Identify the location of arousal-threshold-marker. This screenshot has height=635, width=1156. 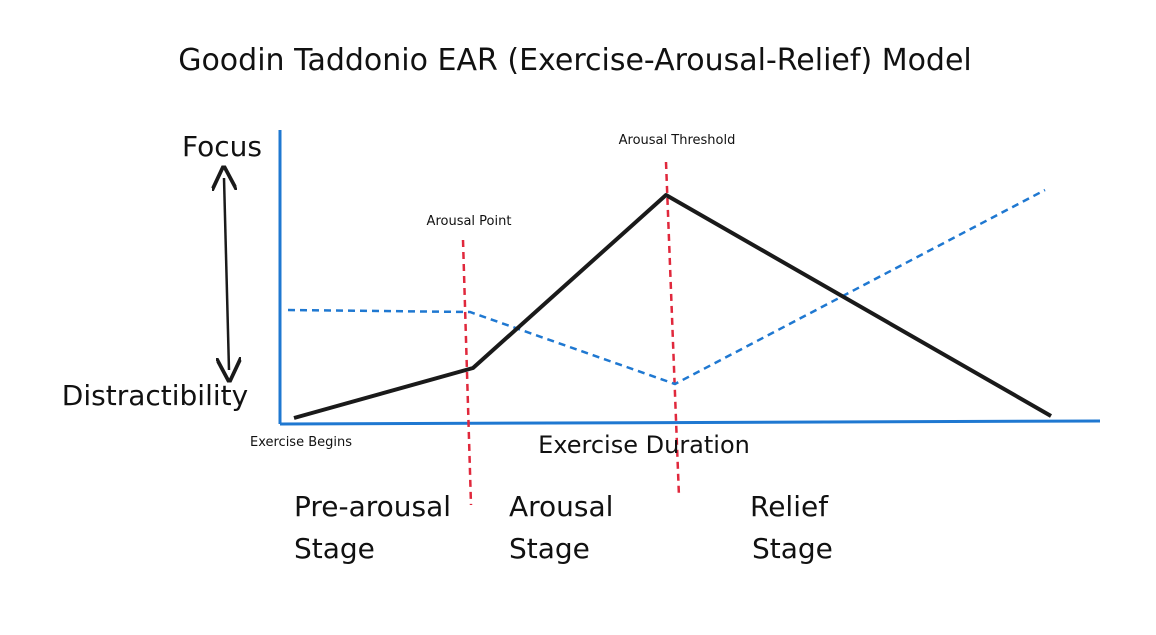
(672, 329).